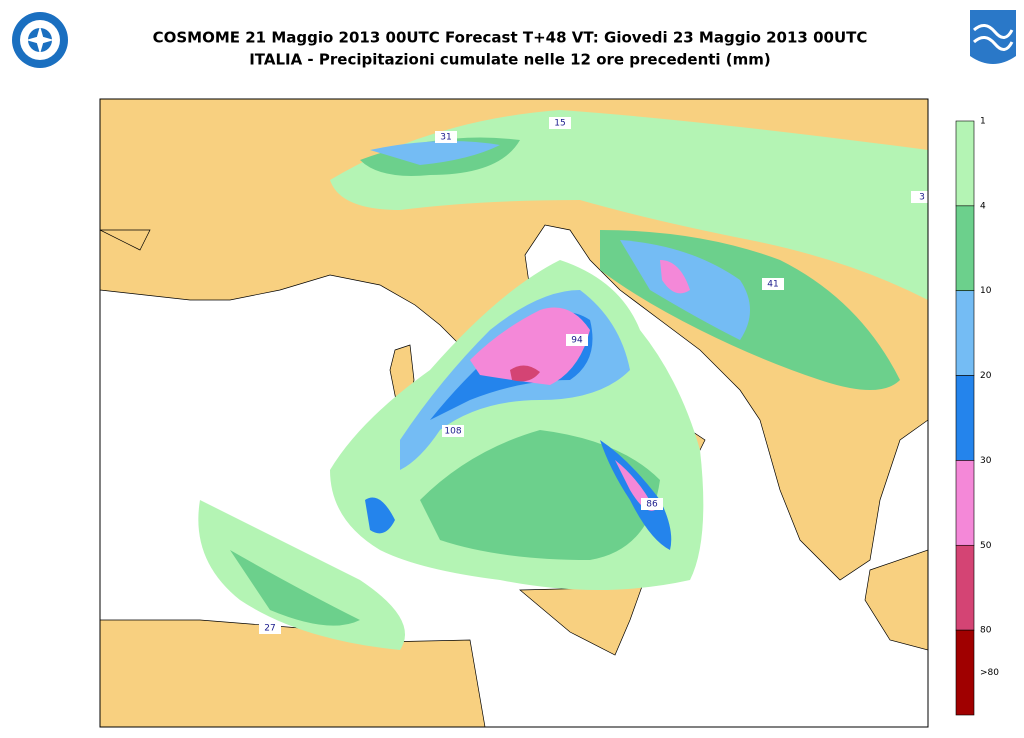 The image size is (1024, 738). What do you see at coordinates (986, 291) in the screenshot?
I see `colorbar-label: 10` at bounding box center [986, 291].